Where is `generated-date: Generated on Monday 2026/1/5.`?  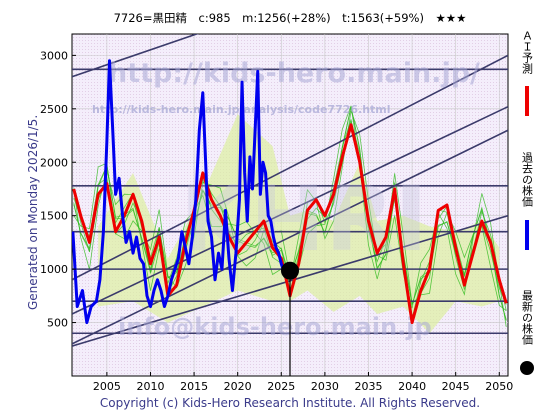 generated-date: Generated on Monday 2026/1/5. is located at coordinates (33, 212).